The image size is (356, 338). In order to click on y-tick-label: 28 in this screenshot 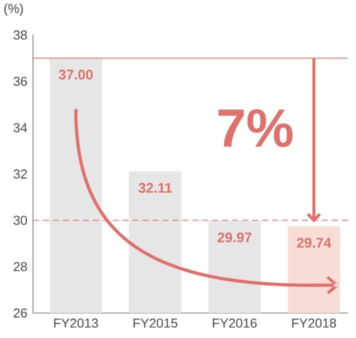, I will do `click(20, 267)`.